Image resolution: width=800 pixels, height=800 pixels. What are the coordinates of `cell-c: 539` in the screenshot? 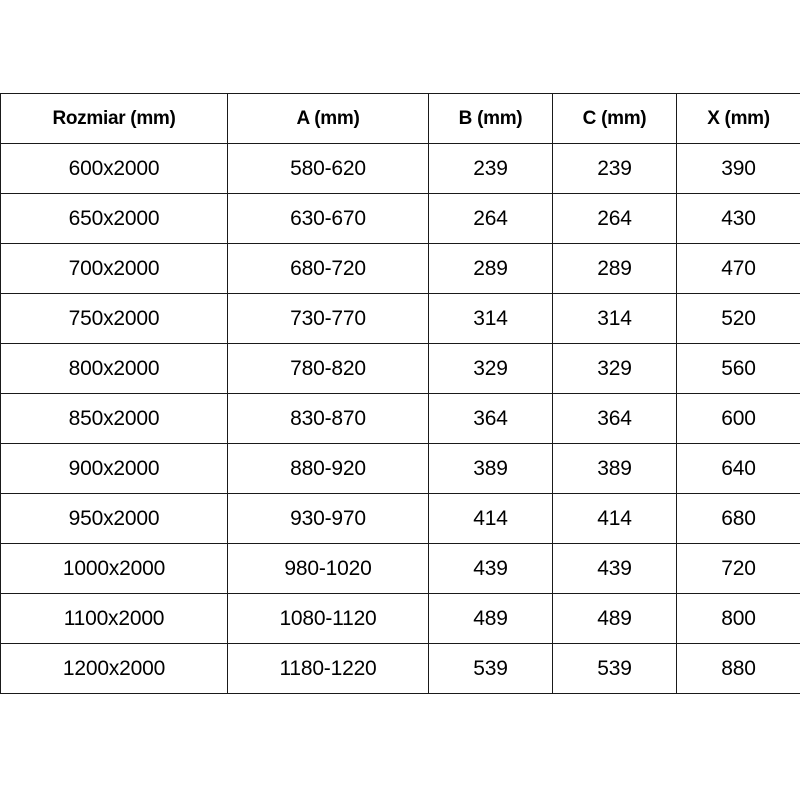 It's located at (614, 668).